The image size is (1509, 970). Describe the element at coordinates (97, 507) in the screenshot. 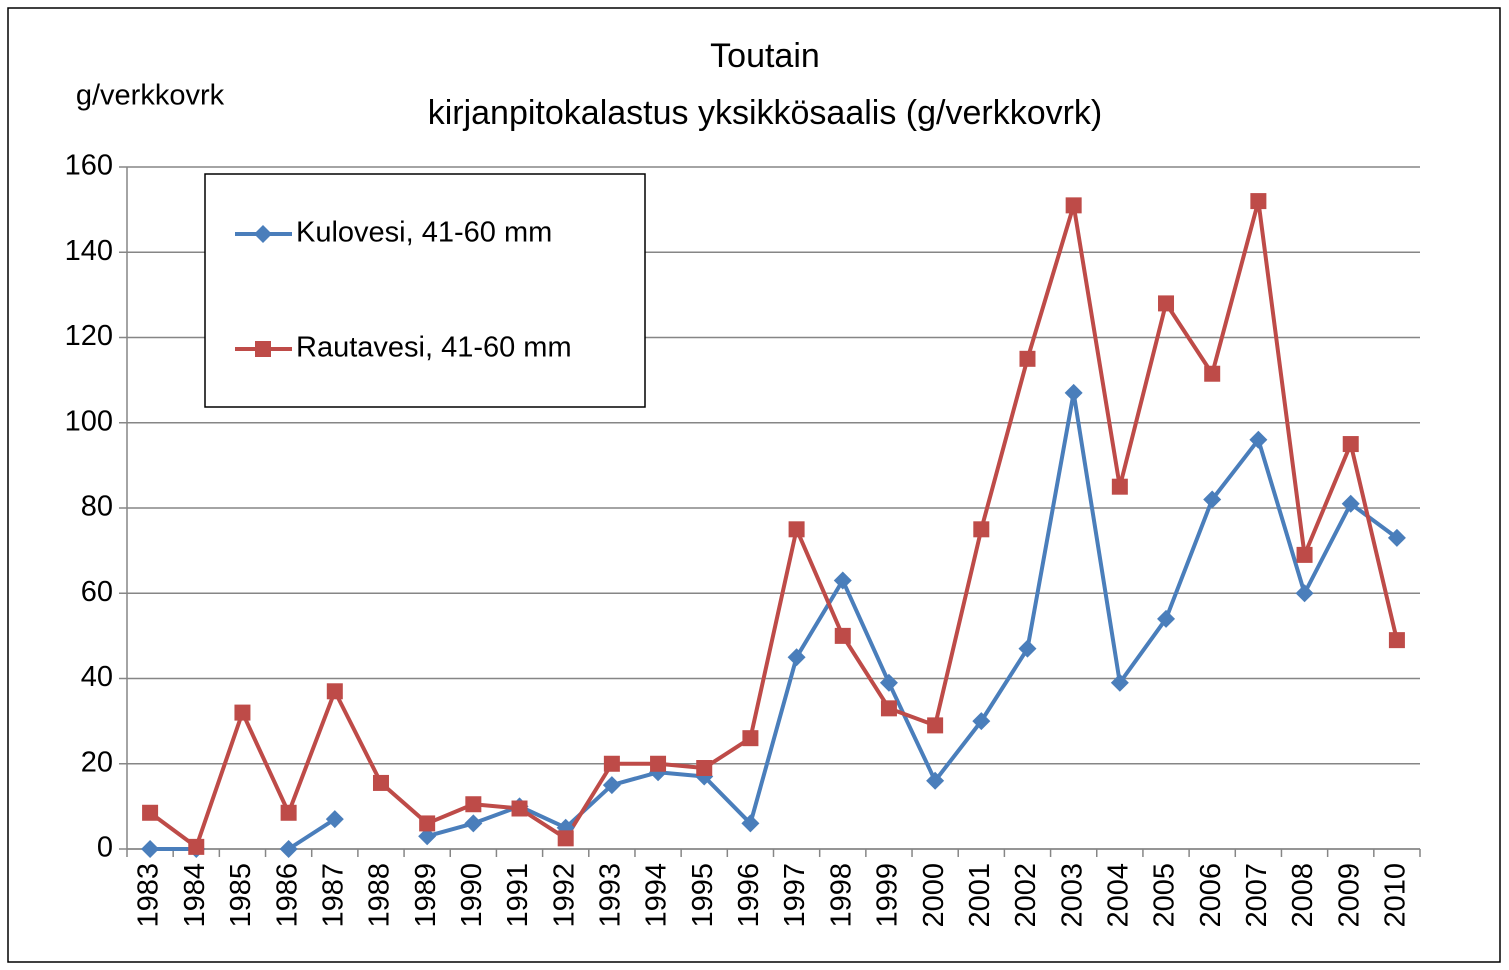

I see `y-tick-label: 80` at that location.